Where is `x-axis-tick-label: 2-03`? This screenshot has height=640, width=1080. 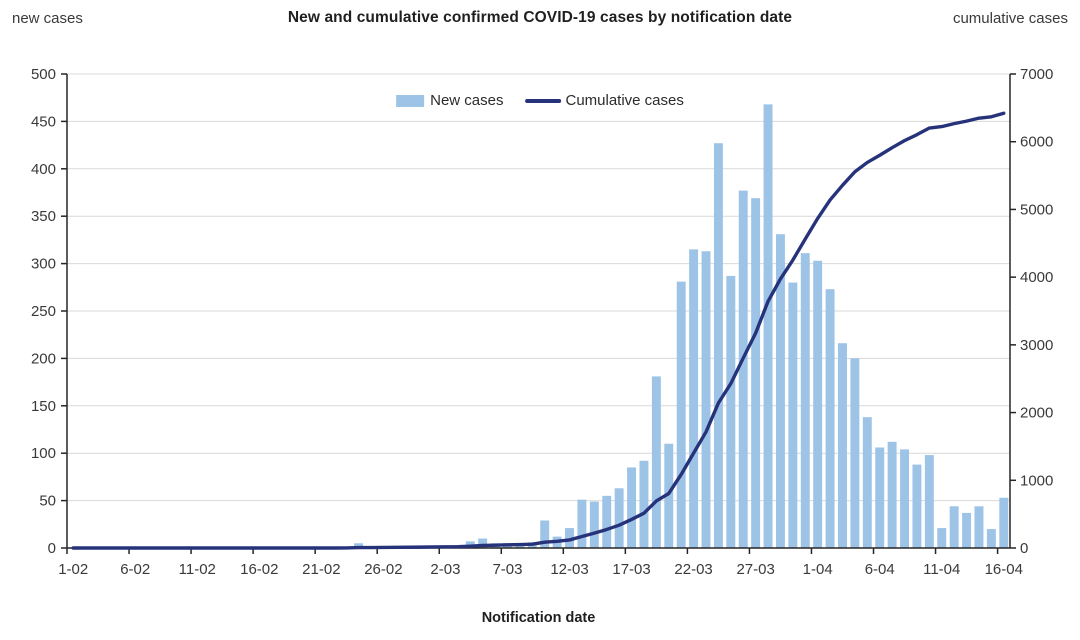 x-axis-tick-label: 2-03 is located at coordinates (445, 569).